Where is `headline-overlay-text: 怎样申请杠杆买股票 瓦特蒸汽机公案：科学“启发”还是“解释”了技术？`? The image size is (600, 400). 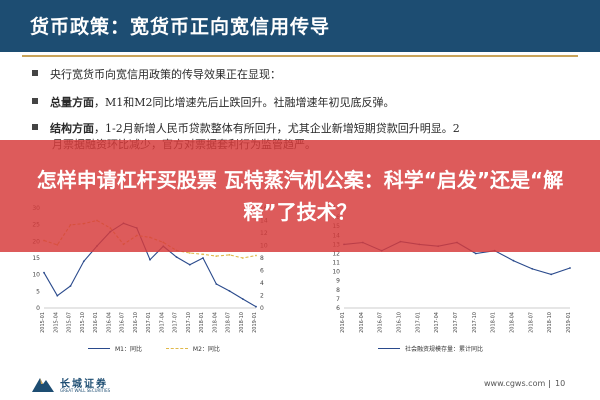
headline-overlay-text: 怎样申请杠杆买股票 瓦特蒸汽机公案：科学“启发”还是“解释”了技术？ is located at coordinates (300, 196).